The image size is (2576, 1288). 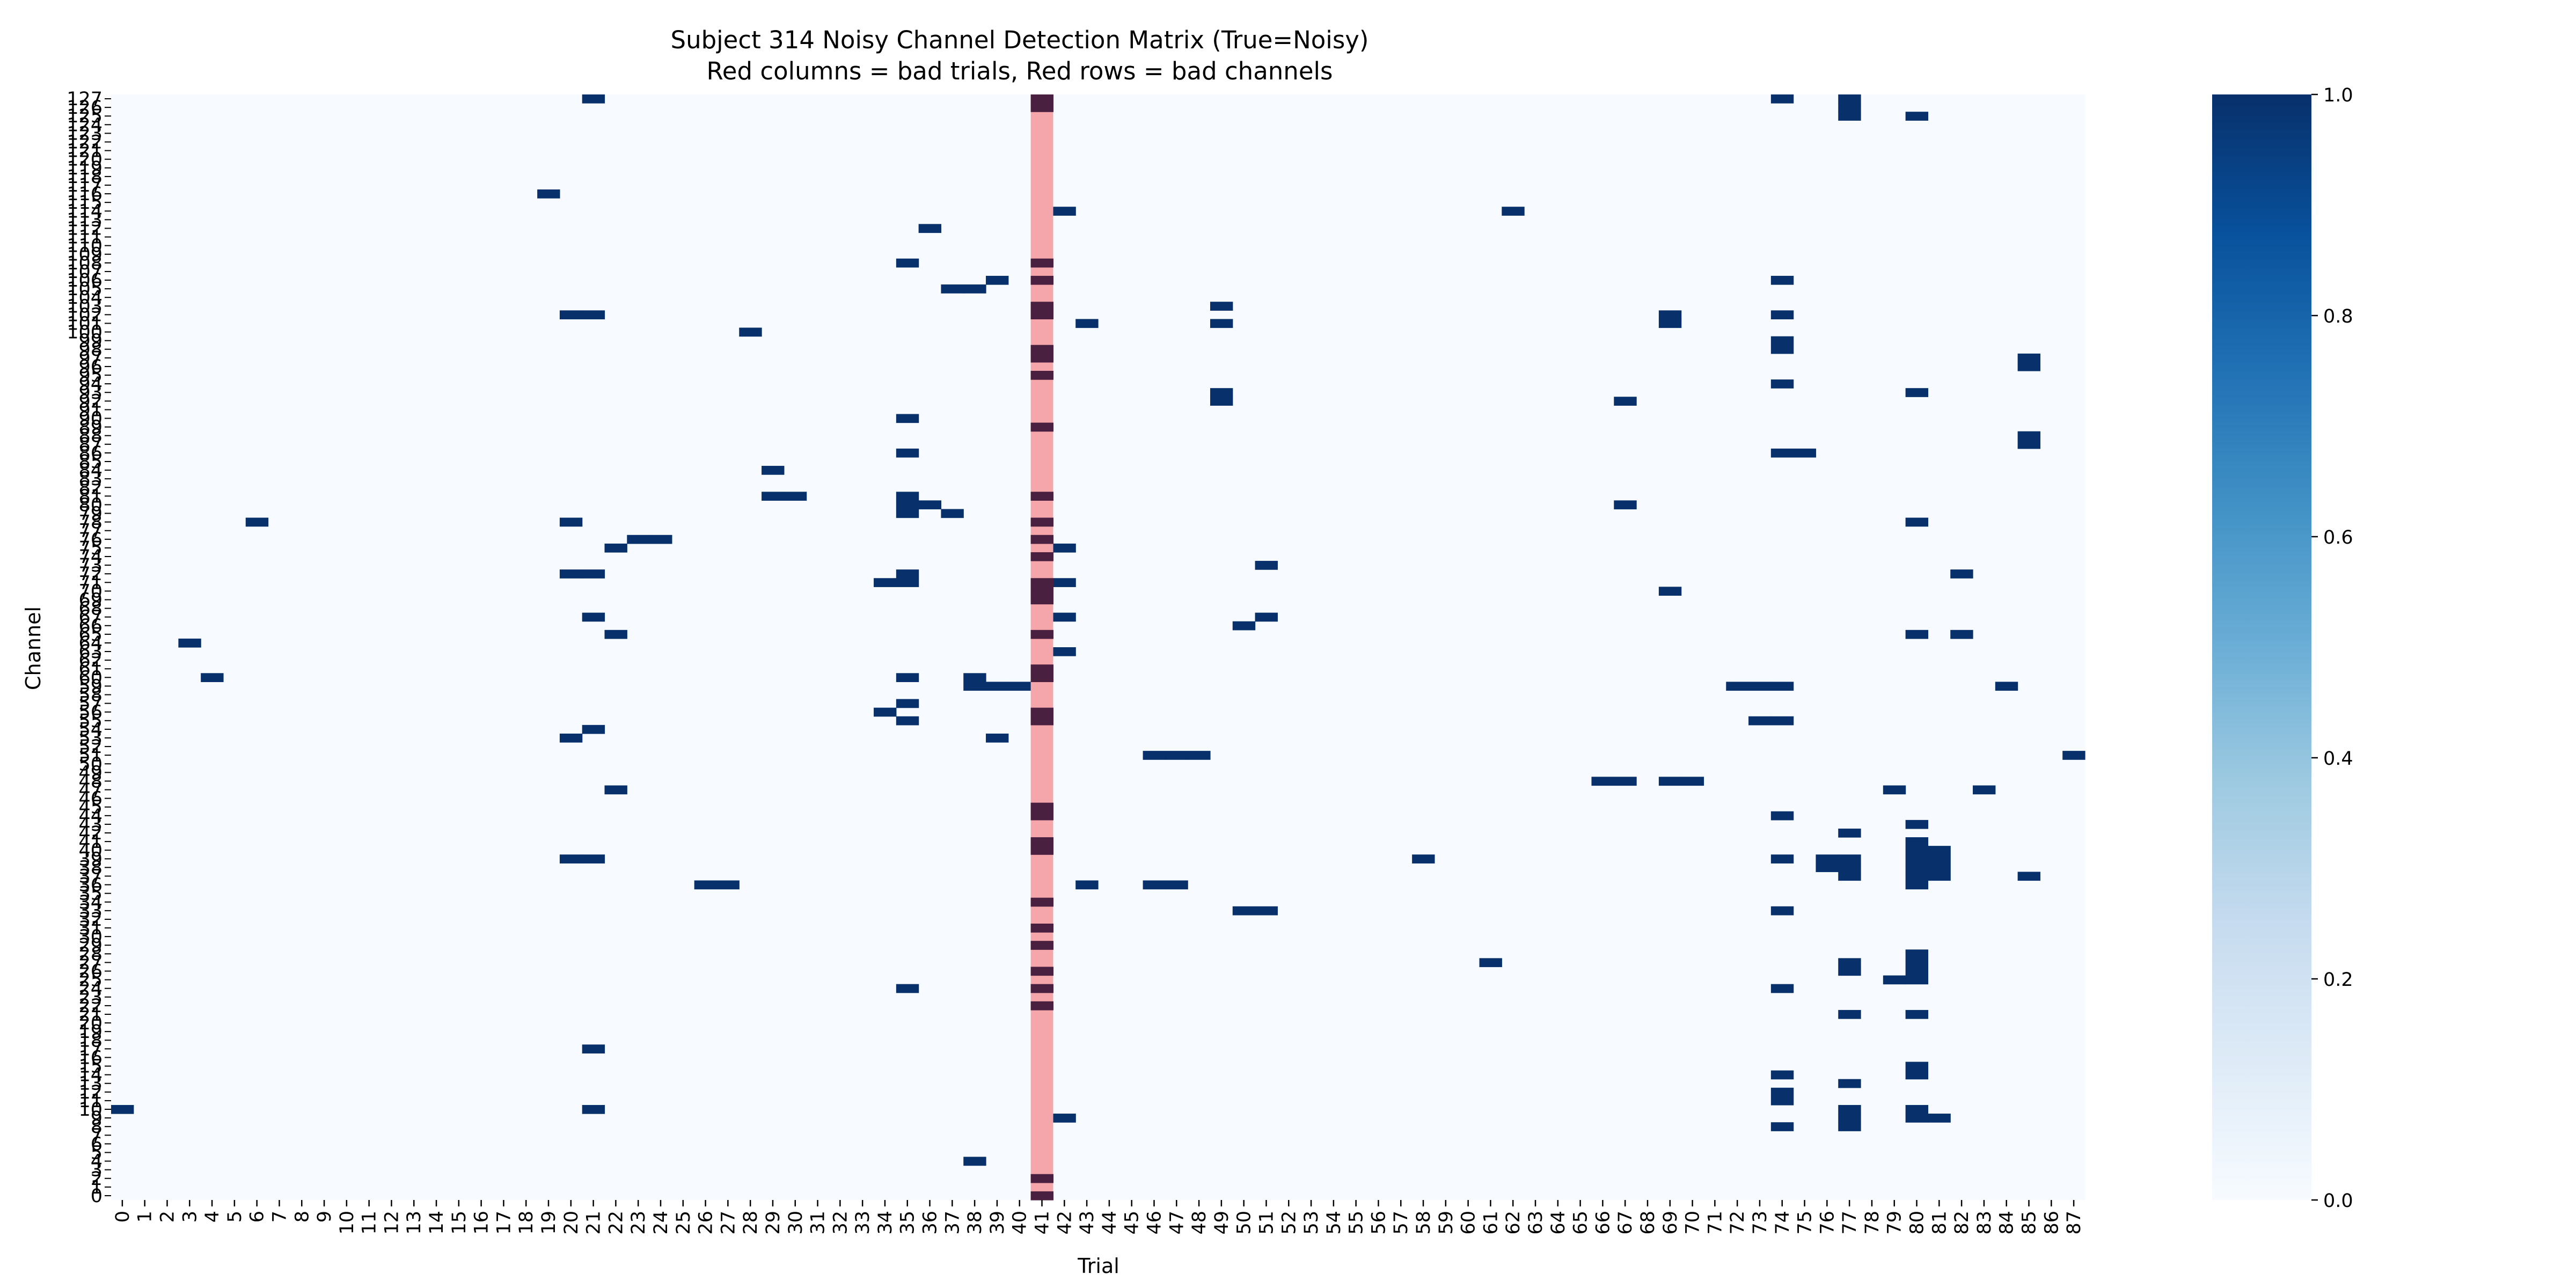 What do you see at coordinates (2338, 537) in the screenshot?
I see `colorbar-tick-label: 0.6` at bounding box center [2338, 537].